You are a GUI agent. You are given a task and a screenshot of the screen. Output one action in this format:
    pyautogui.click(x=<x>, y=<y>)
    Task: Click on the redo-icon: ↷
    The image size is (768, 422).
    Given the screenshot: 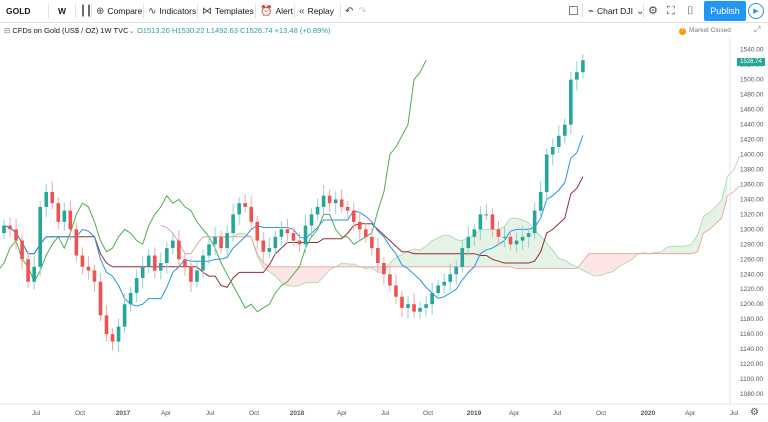 What is the action you would take?
    pyautogui.click(x=362, y=11)
    